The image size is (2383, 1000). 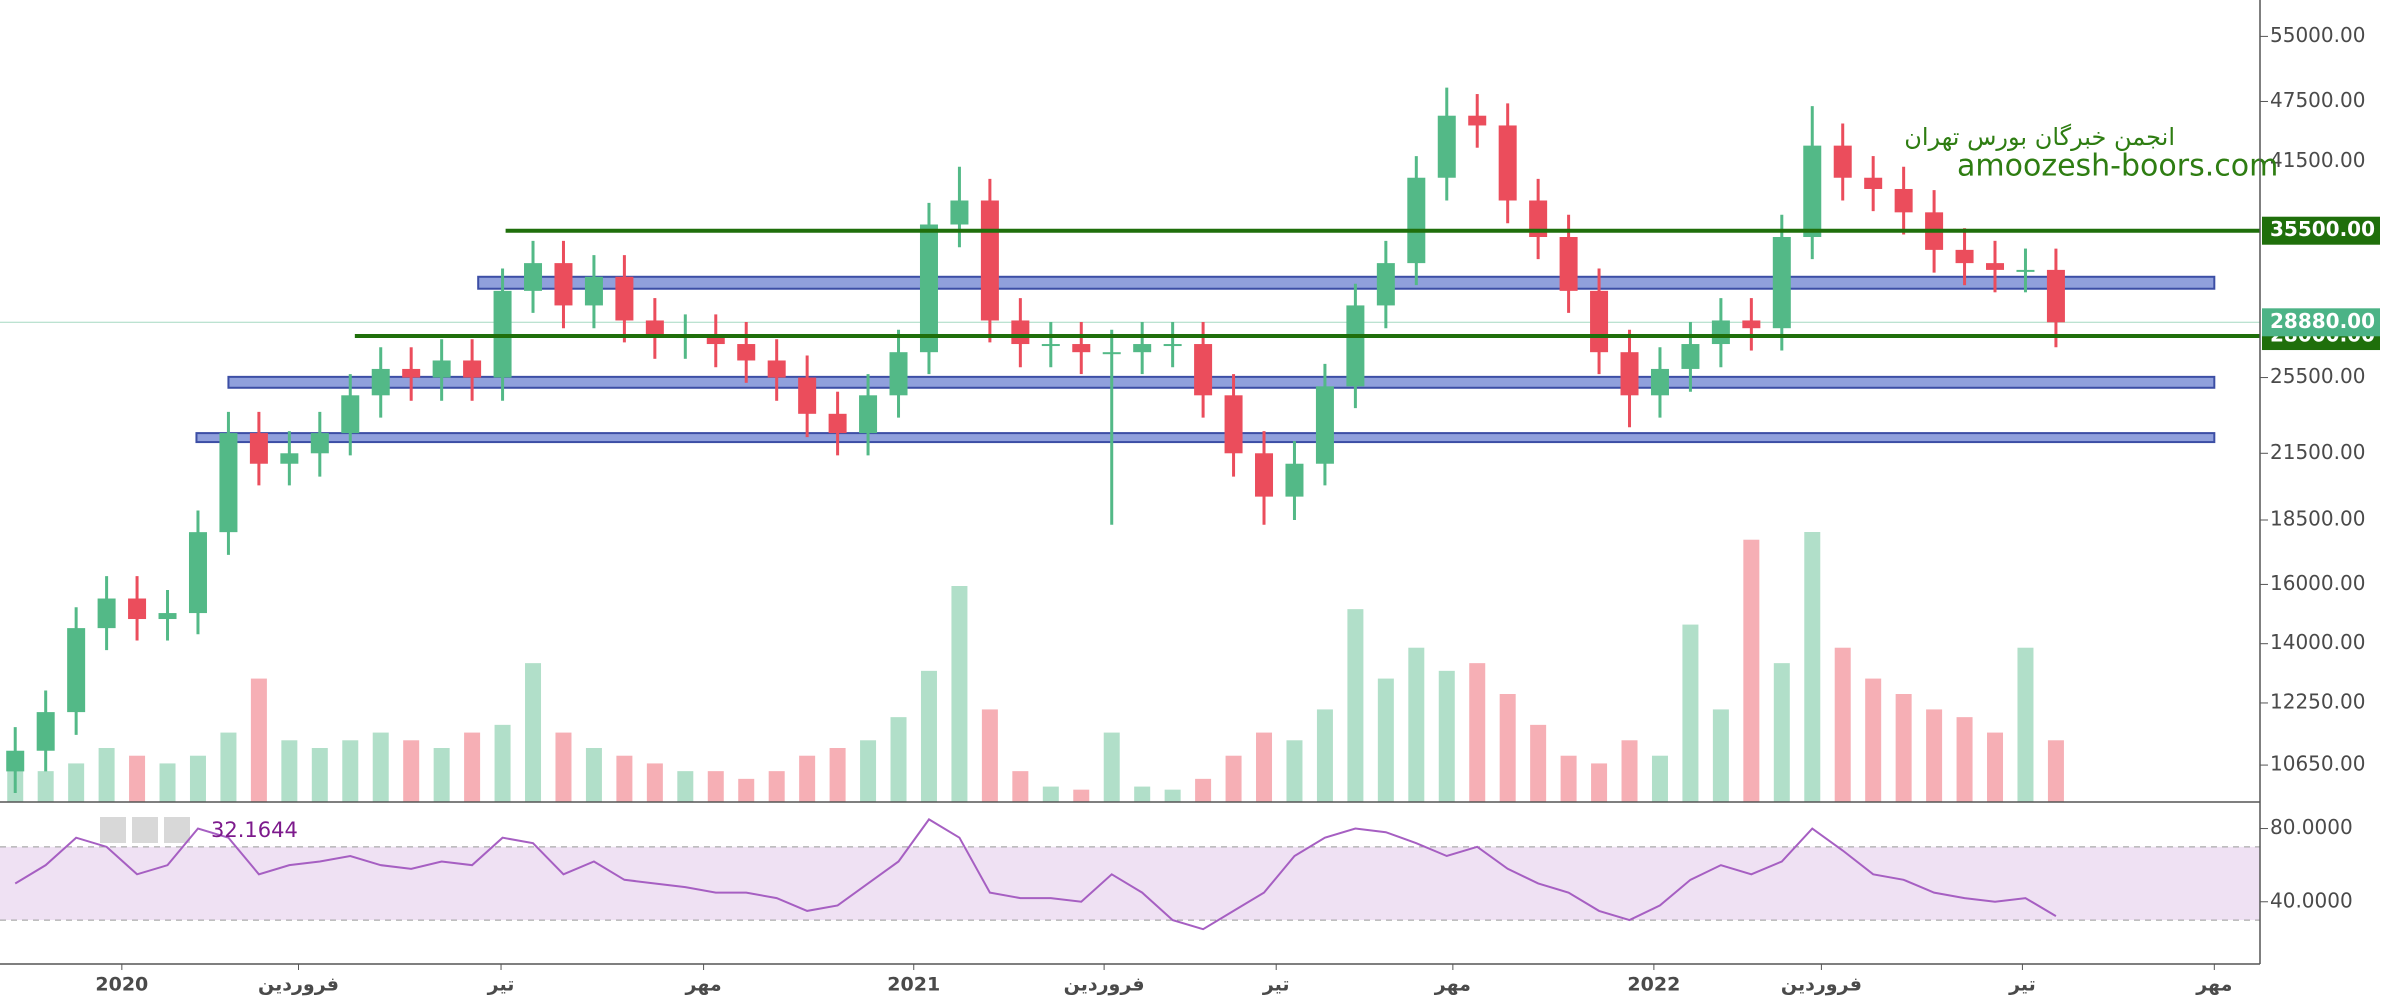 I want to click on close-icon, so click(x=177, y=830).